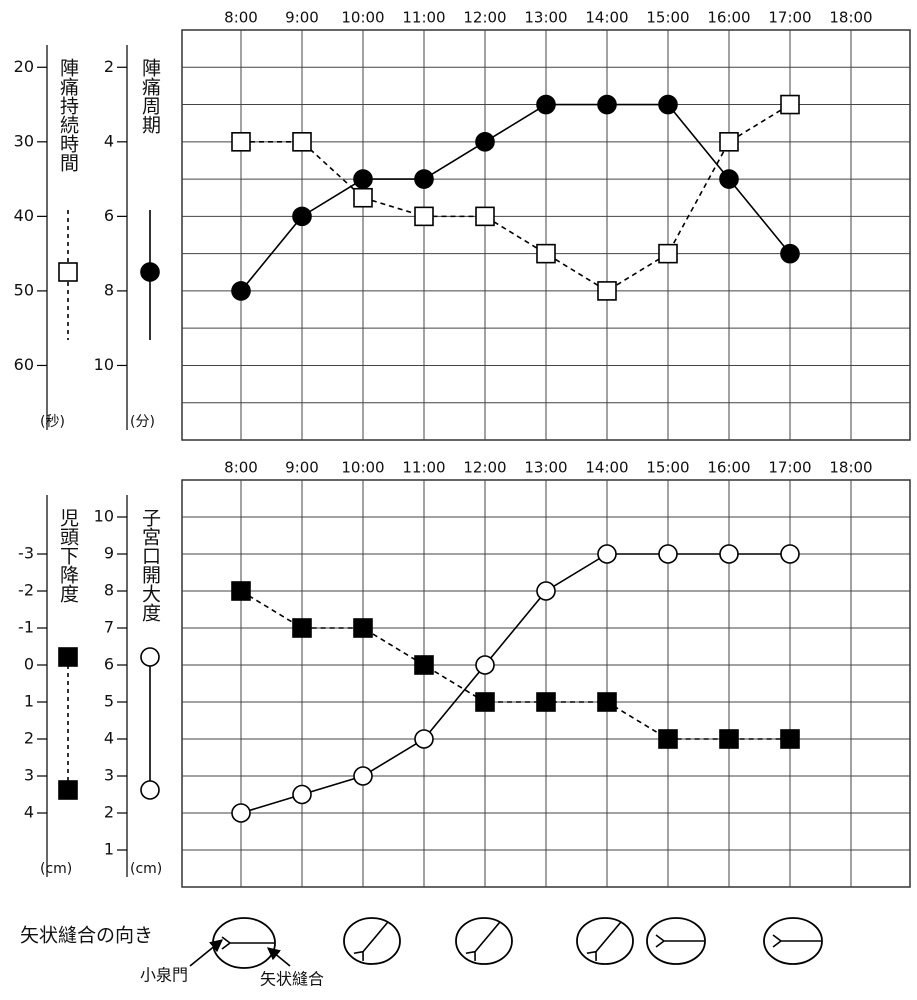 This screenshot has width=917, height=1000. I want to click on sagittal-suture-row: 矢状縫合の向き 小泉門 矢状縫合, so click(421, 953).